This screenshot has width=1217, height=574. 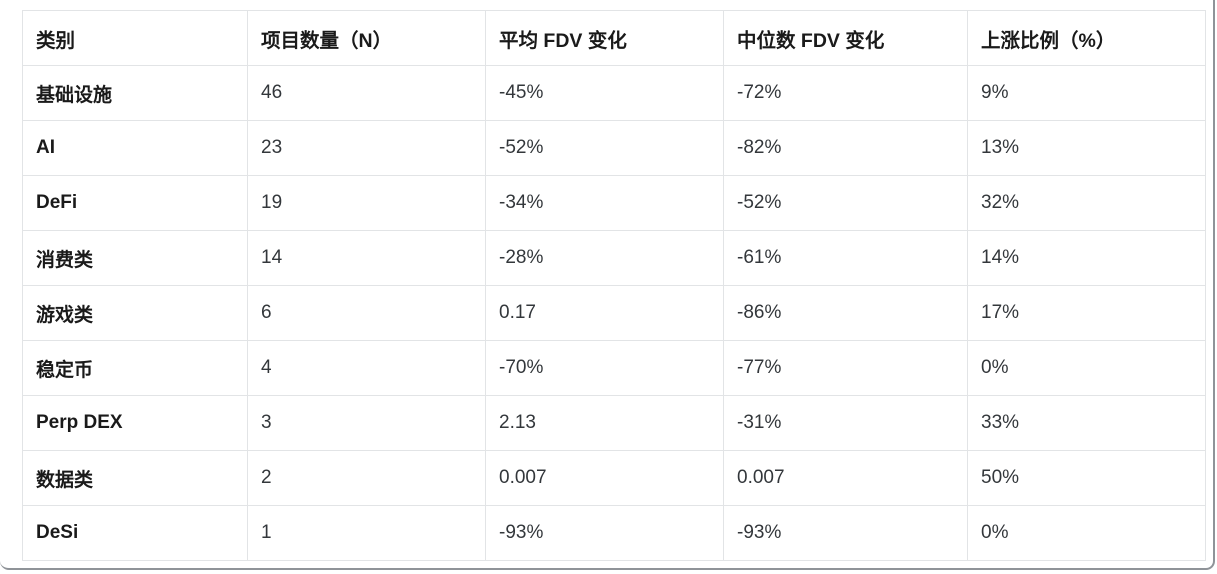 I want to click on median-fdv-change-cell: -93%, so click(x=845, y=533).